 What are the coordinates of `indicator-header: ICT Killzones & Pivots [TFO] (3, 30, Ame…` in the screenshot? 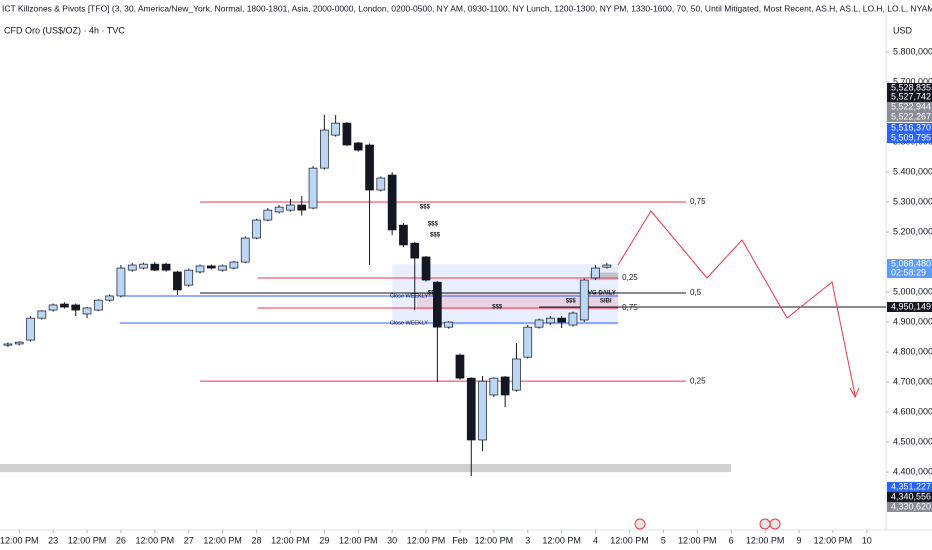 It's located at (467, 8).